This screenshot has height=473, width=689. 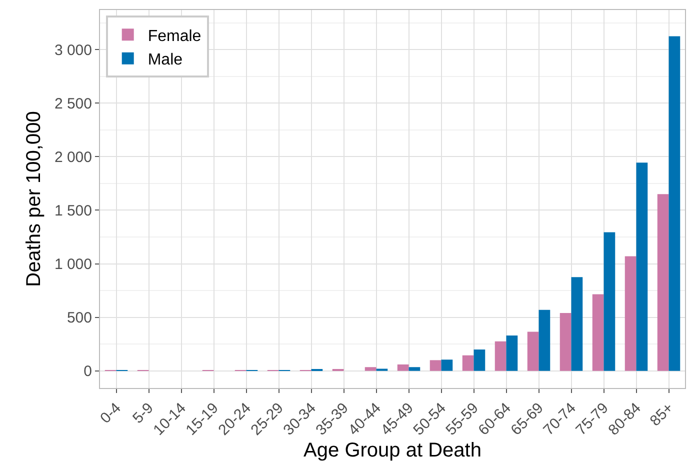 I want to click on y-tick-label: 2 000, so click(x=73, y=157).